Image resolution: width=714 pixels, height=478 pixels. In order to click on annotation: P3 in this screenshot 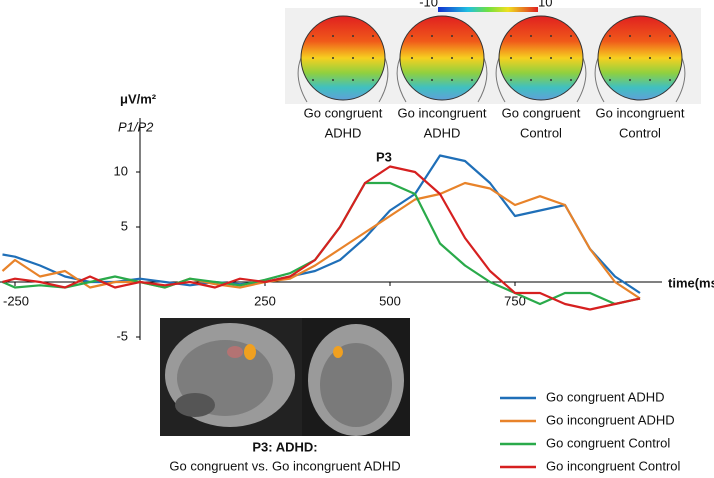, I will do `click(384, 156)`.